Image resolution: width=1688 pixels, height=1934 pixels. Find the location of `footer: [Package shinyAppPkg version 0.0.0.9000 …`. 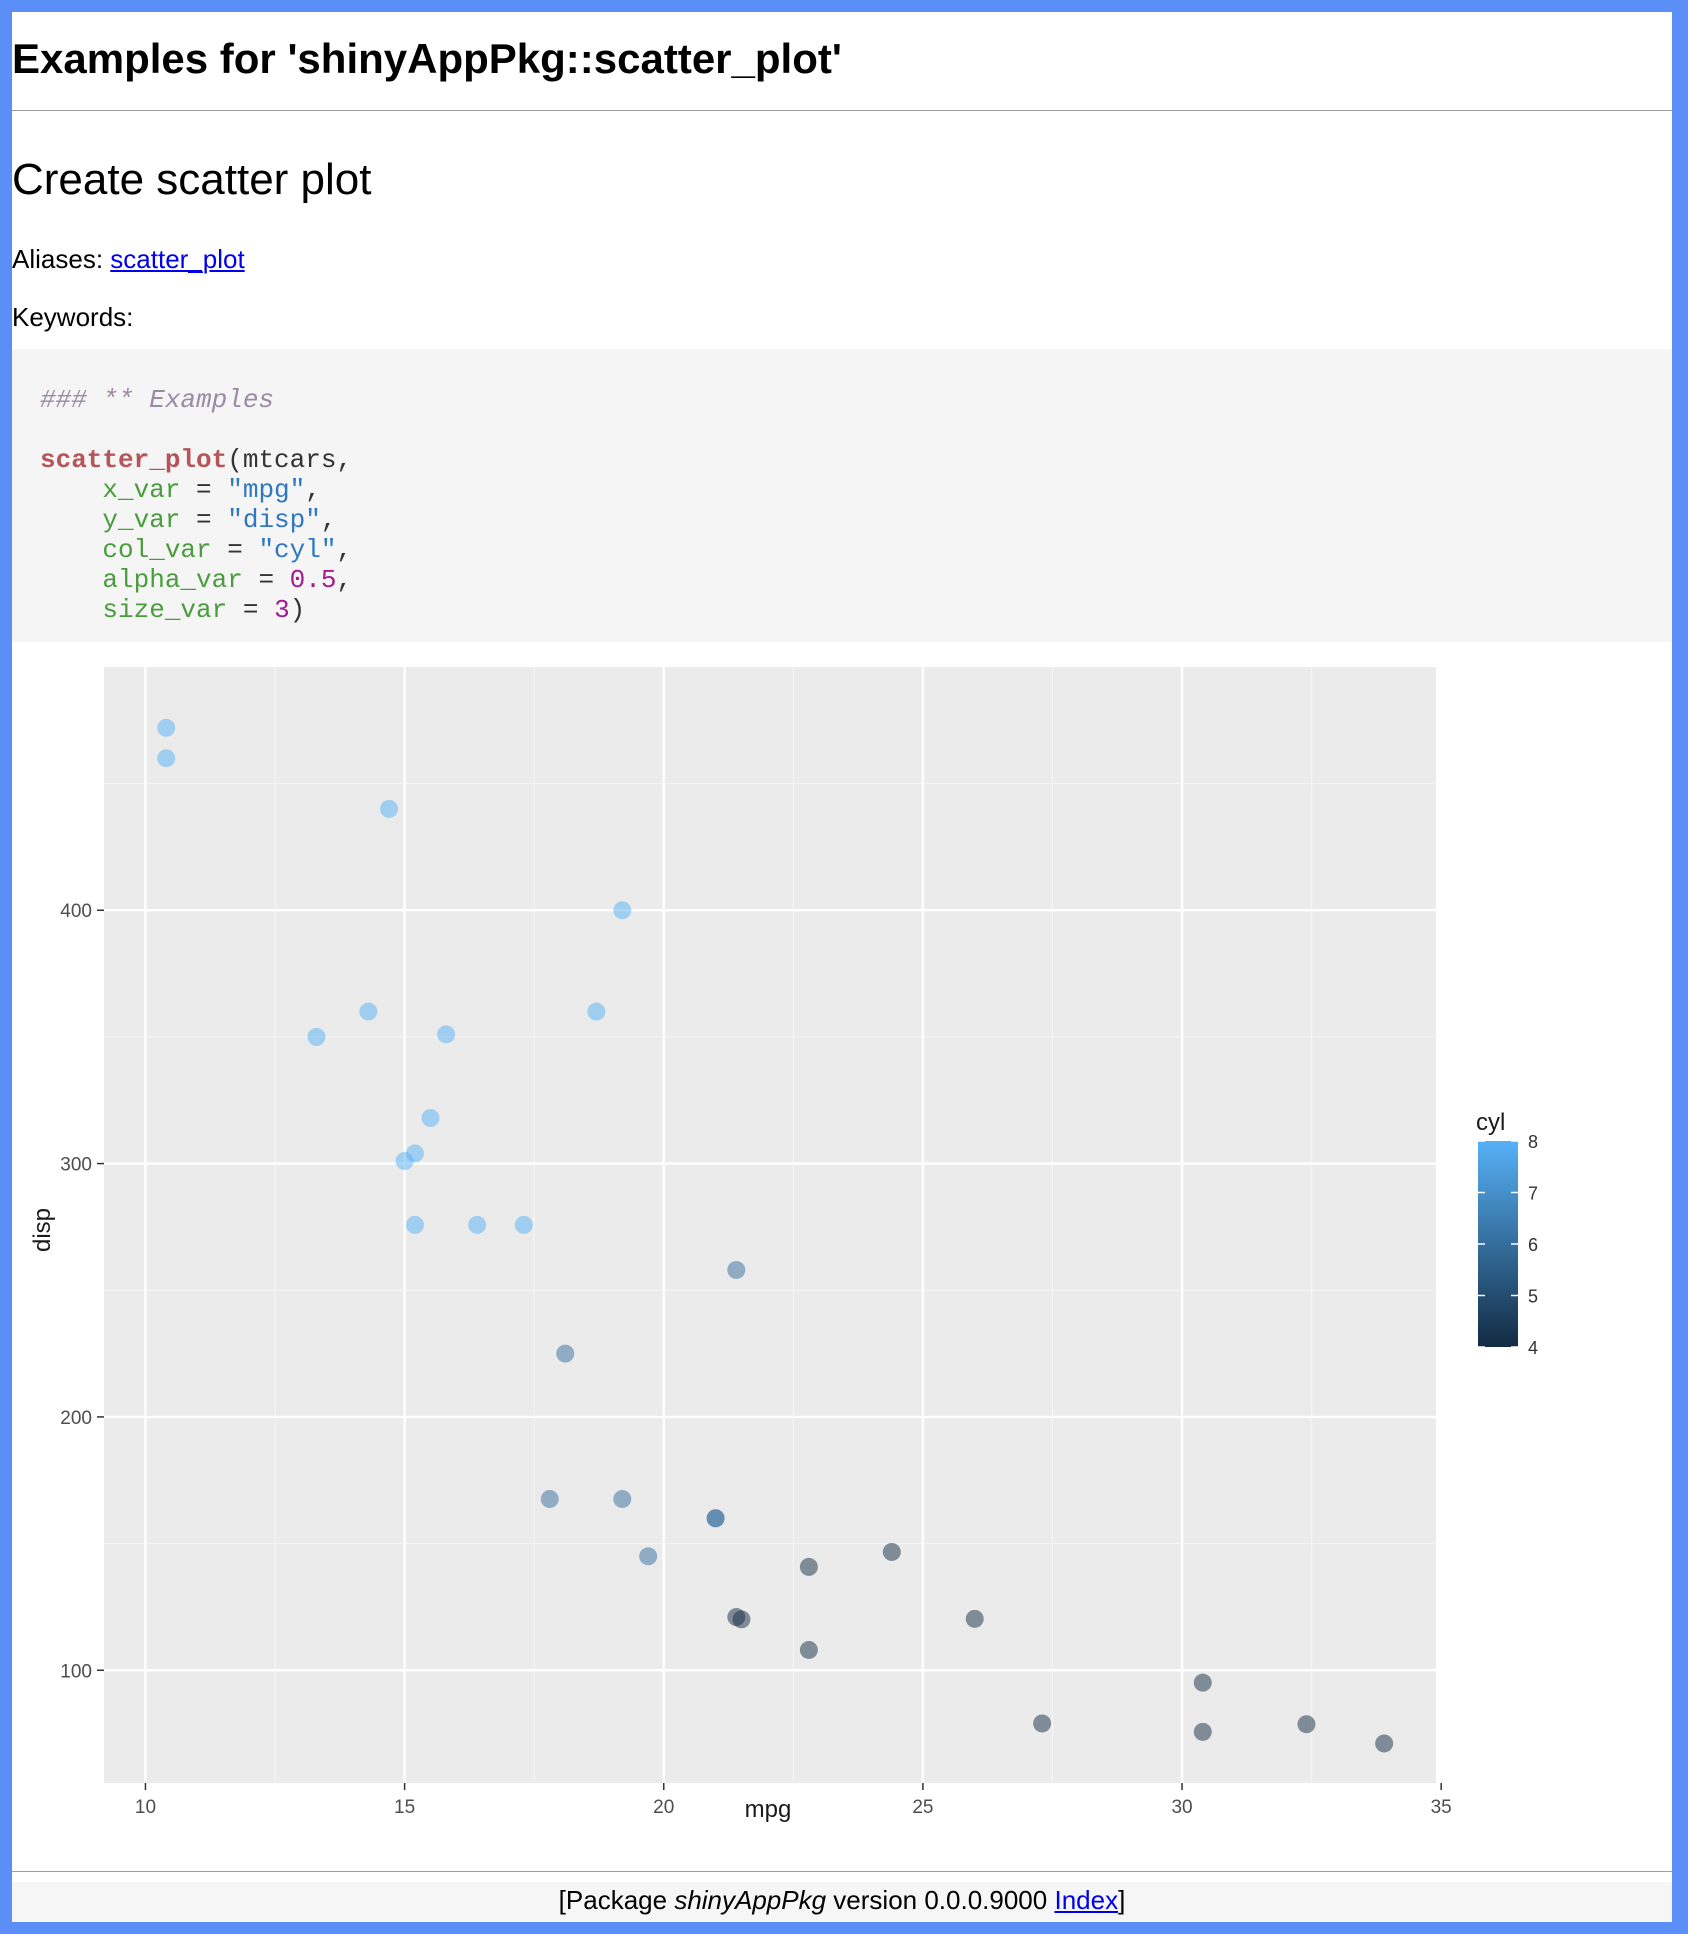

footer: [Package shinyAppPkg version 0.0.0.9000 … is located at coordinates (842, 1902).